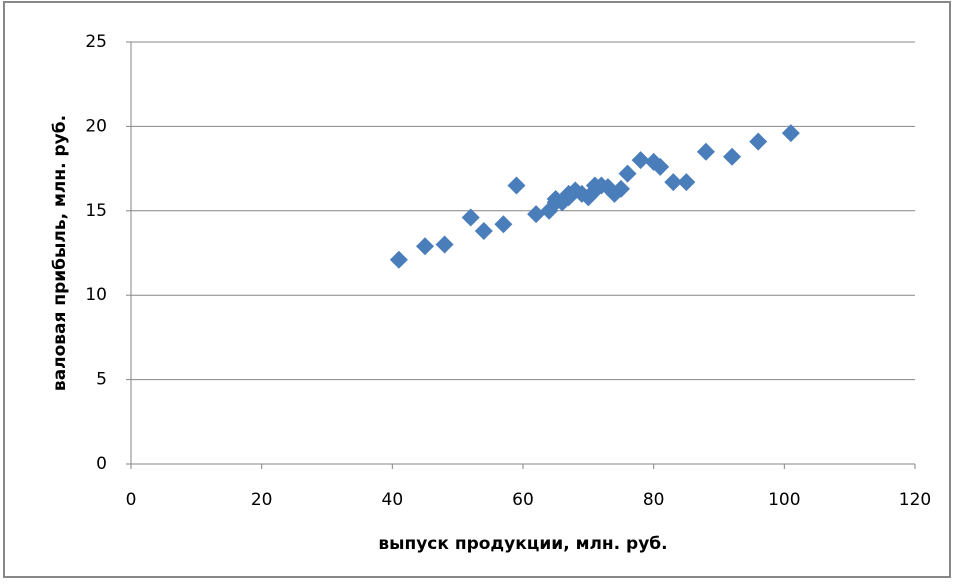 This screenshot has height=585, width=954. What do you see at coordinates (96, 42) in the screenshot?
I see `y-tick-label: 25` at bounding box center [96, 42].